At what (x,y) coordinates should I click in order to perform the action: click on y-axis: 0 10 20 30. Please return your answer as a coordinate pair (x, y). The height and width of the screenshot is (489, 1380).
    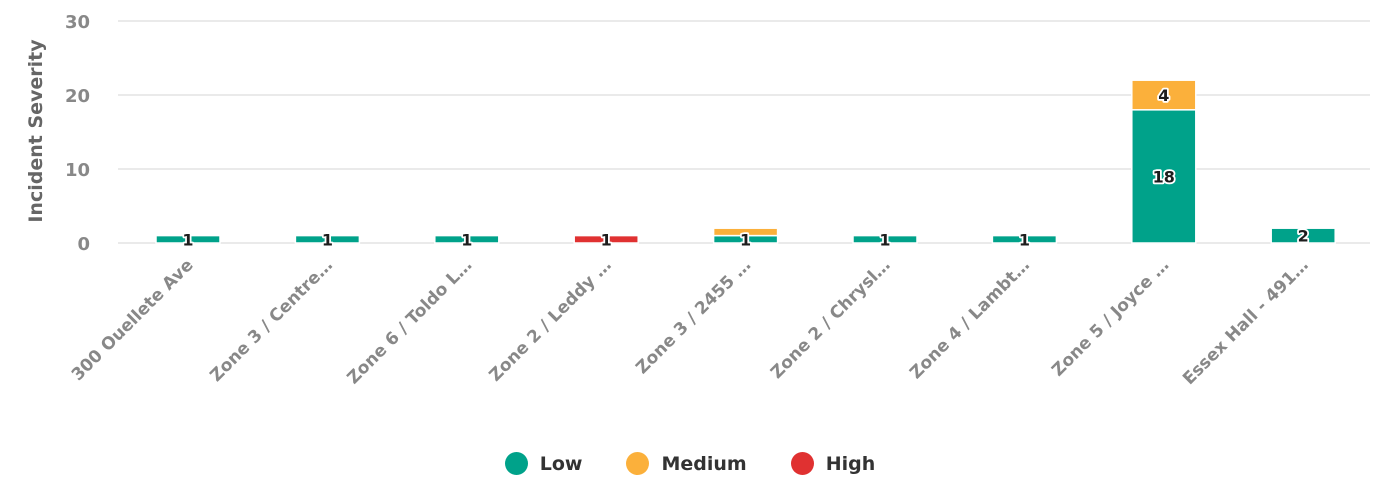
    Looking at the image, I should click on (77, 133).